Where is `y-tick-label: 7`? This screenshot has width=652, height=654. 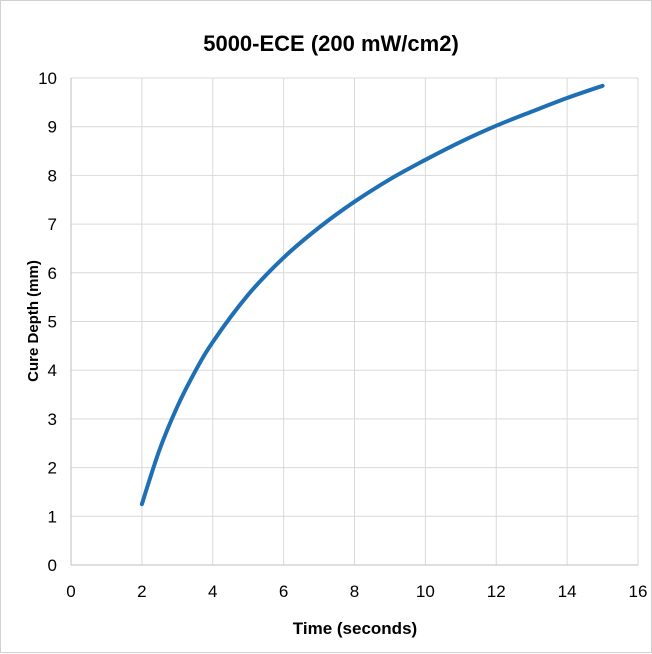
y-tick-label: 7 is located at coordinates (52, 224).